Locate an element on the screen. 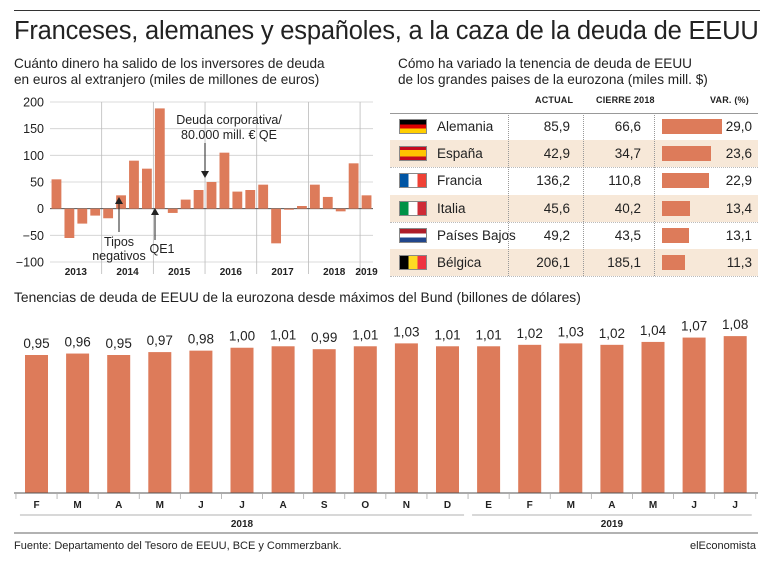 Image resolution: width=770 pixels, height=564 pixels. bar-value-label: 0,95 is located at coordinates (119, 343).